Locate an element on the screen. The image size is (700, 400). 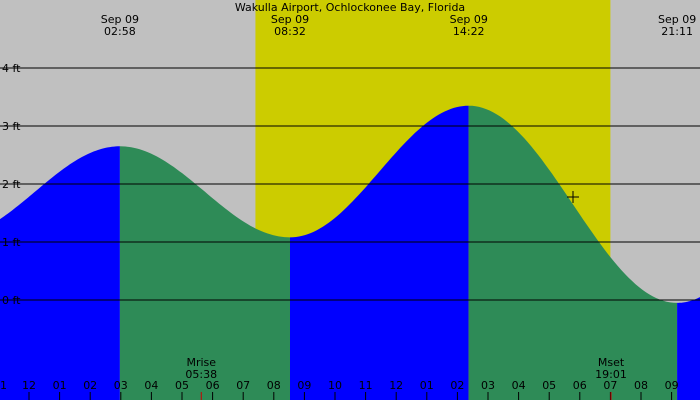
moon-event-time: 05:38 is located at coordinates (201, 374).